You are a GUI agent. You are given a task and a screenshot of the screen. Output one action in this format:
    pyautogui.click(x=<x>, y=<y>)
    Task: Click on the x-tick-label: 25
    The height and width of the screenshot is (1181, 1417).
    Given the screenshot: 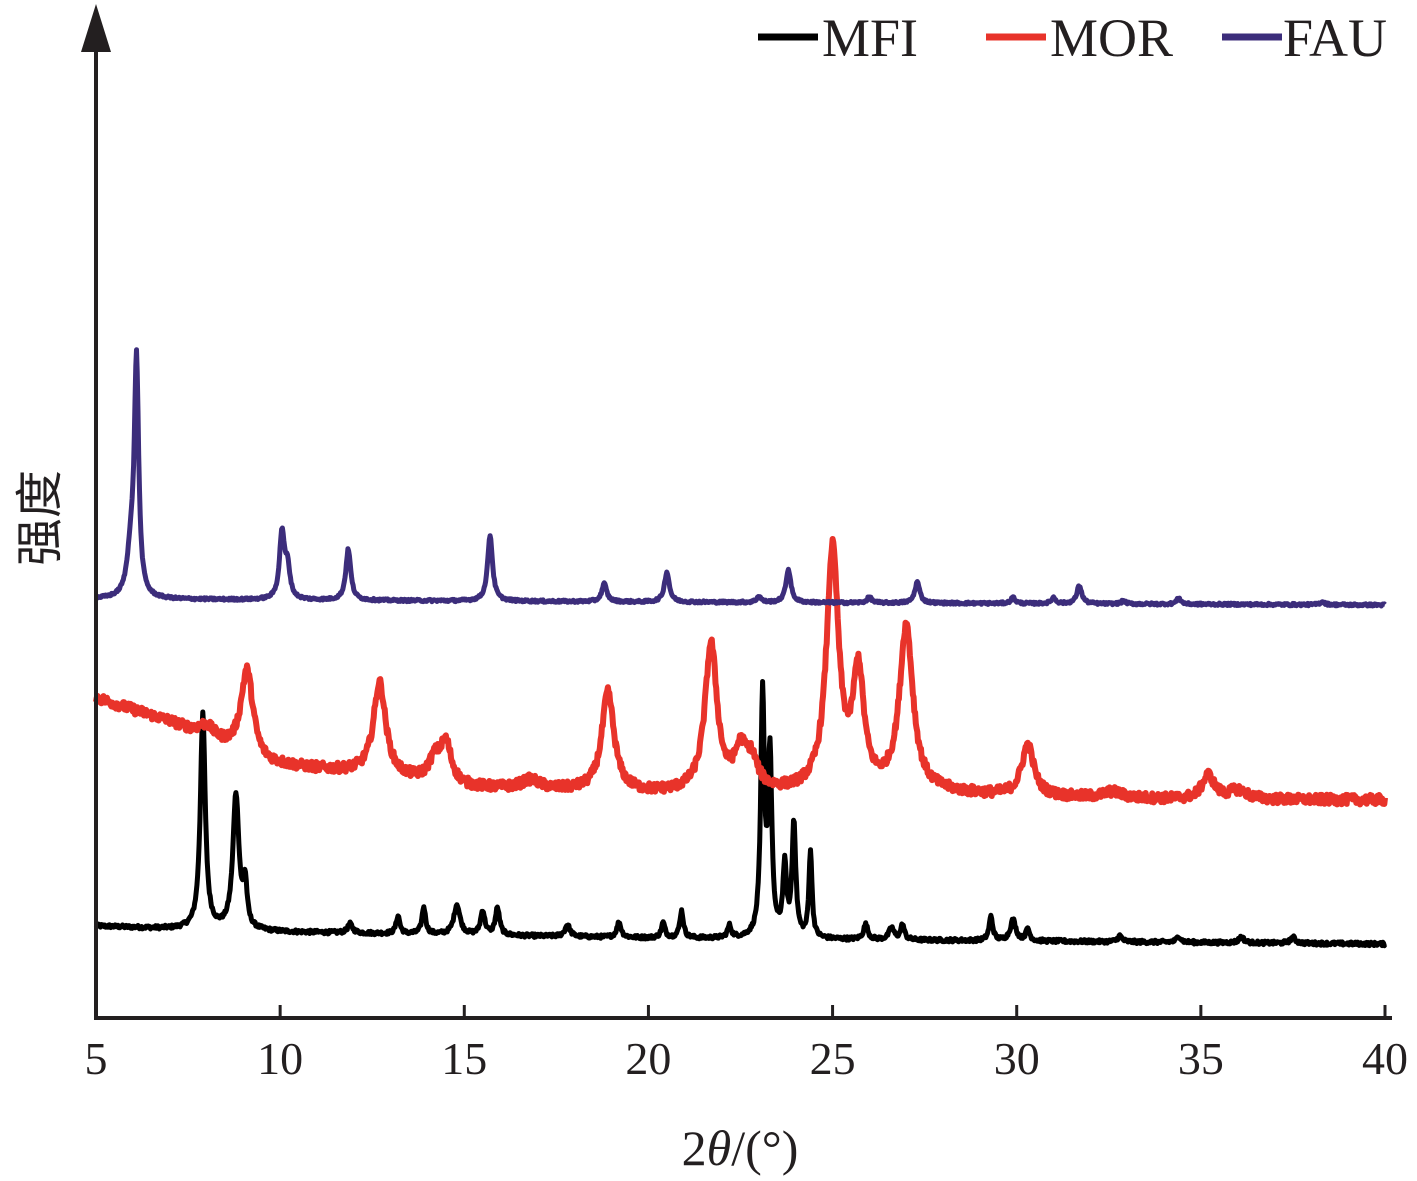 What is the action you would take?
    pyautogui.click(x=833, y=1058)
    